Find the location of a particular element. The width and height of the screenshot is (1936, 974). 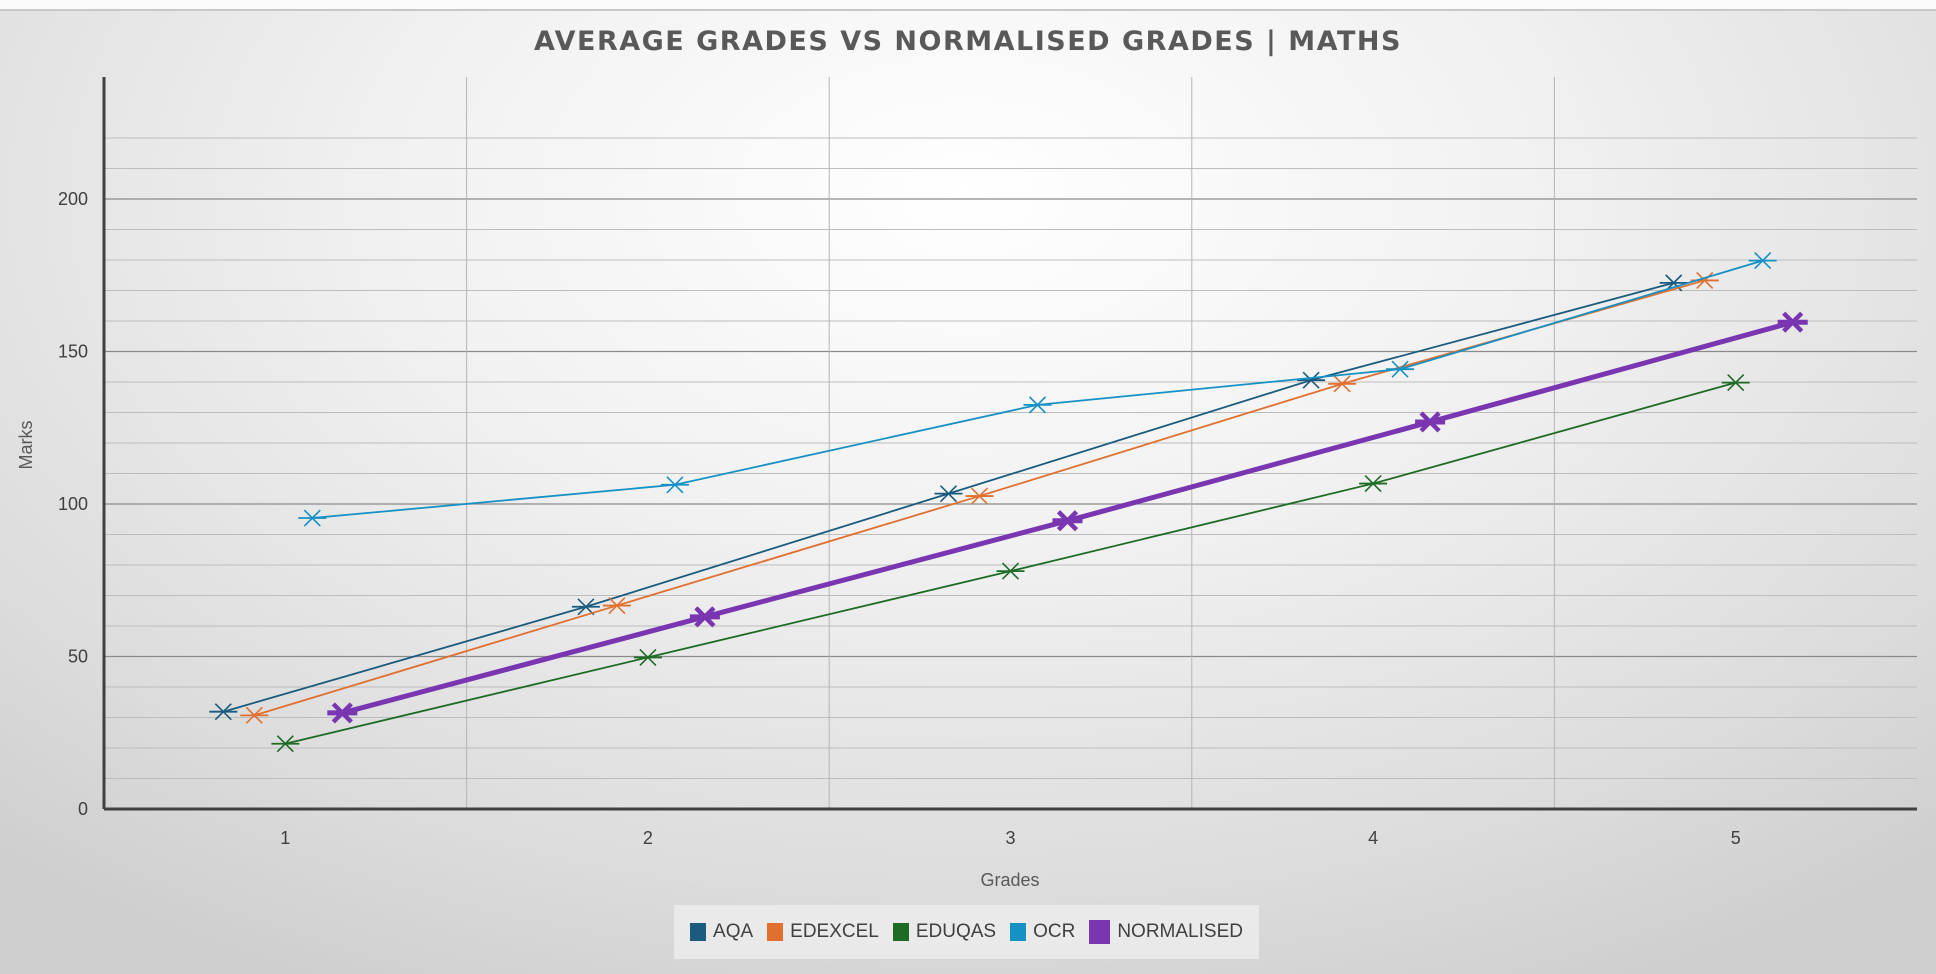

y-axis-ticks: 0 50 100 150 200 is located at coordinates (73, 504).